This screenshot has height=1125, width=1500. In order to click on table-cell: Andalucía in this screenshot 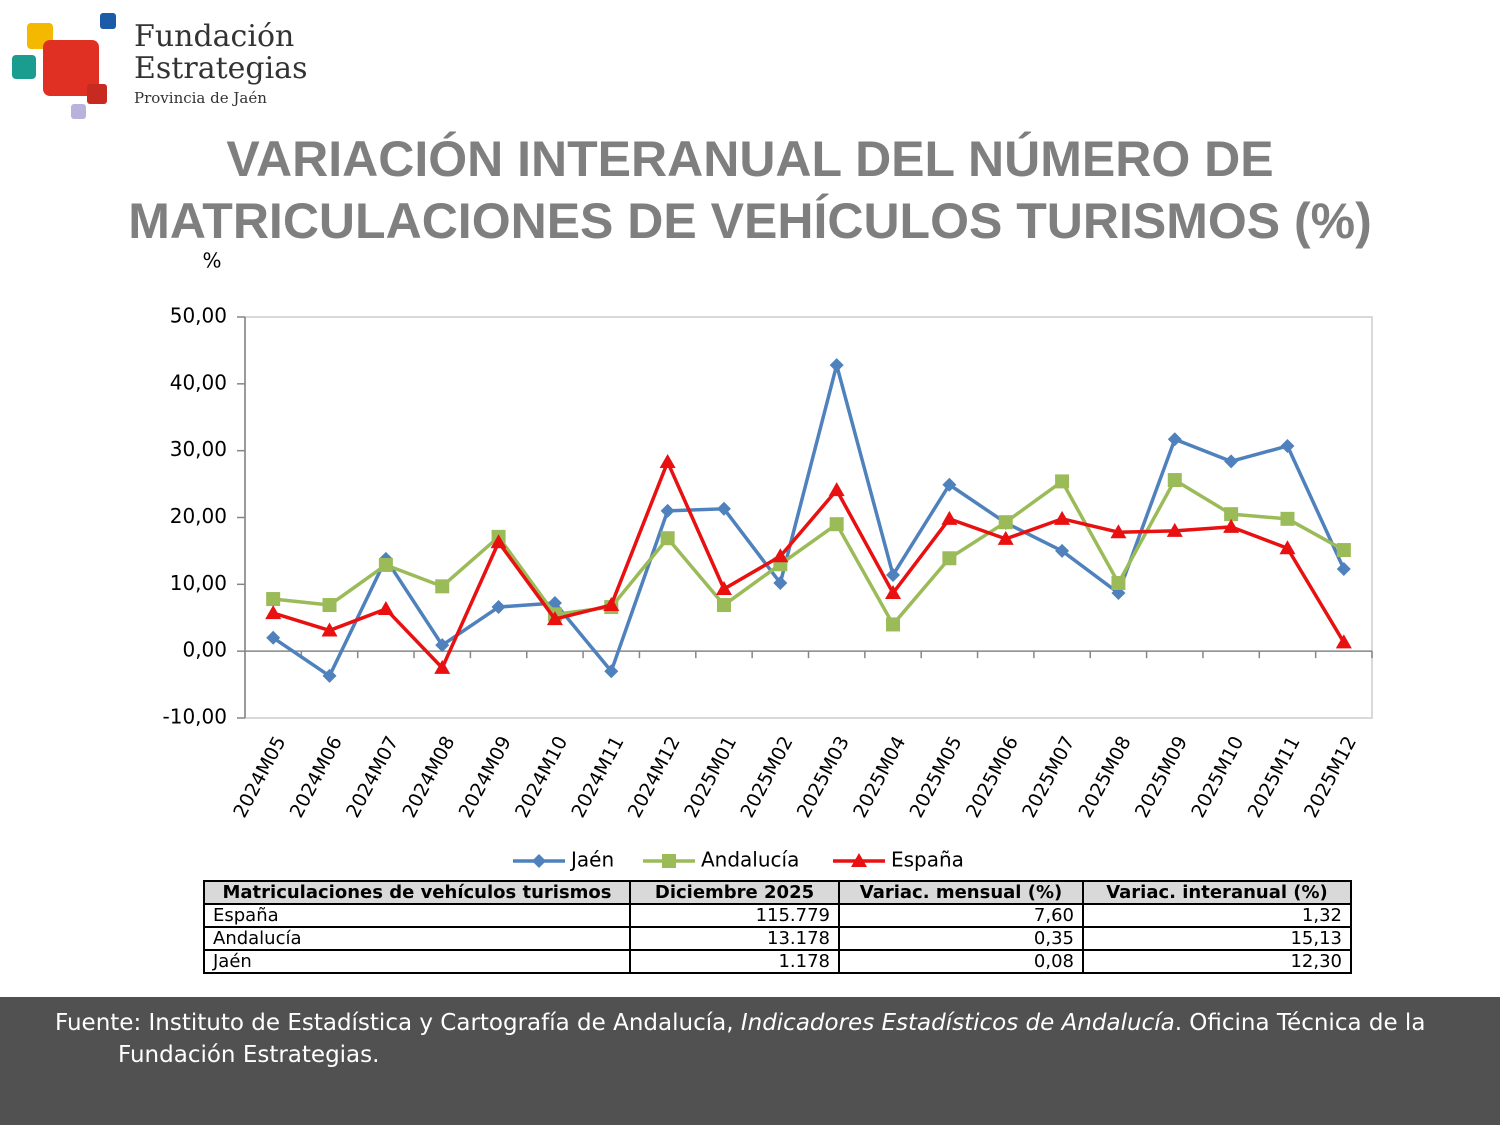, I will do `click(417, 938)`.